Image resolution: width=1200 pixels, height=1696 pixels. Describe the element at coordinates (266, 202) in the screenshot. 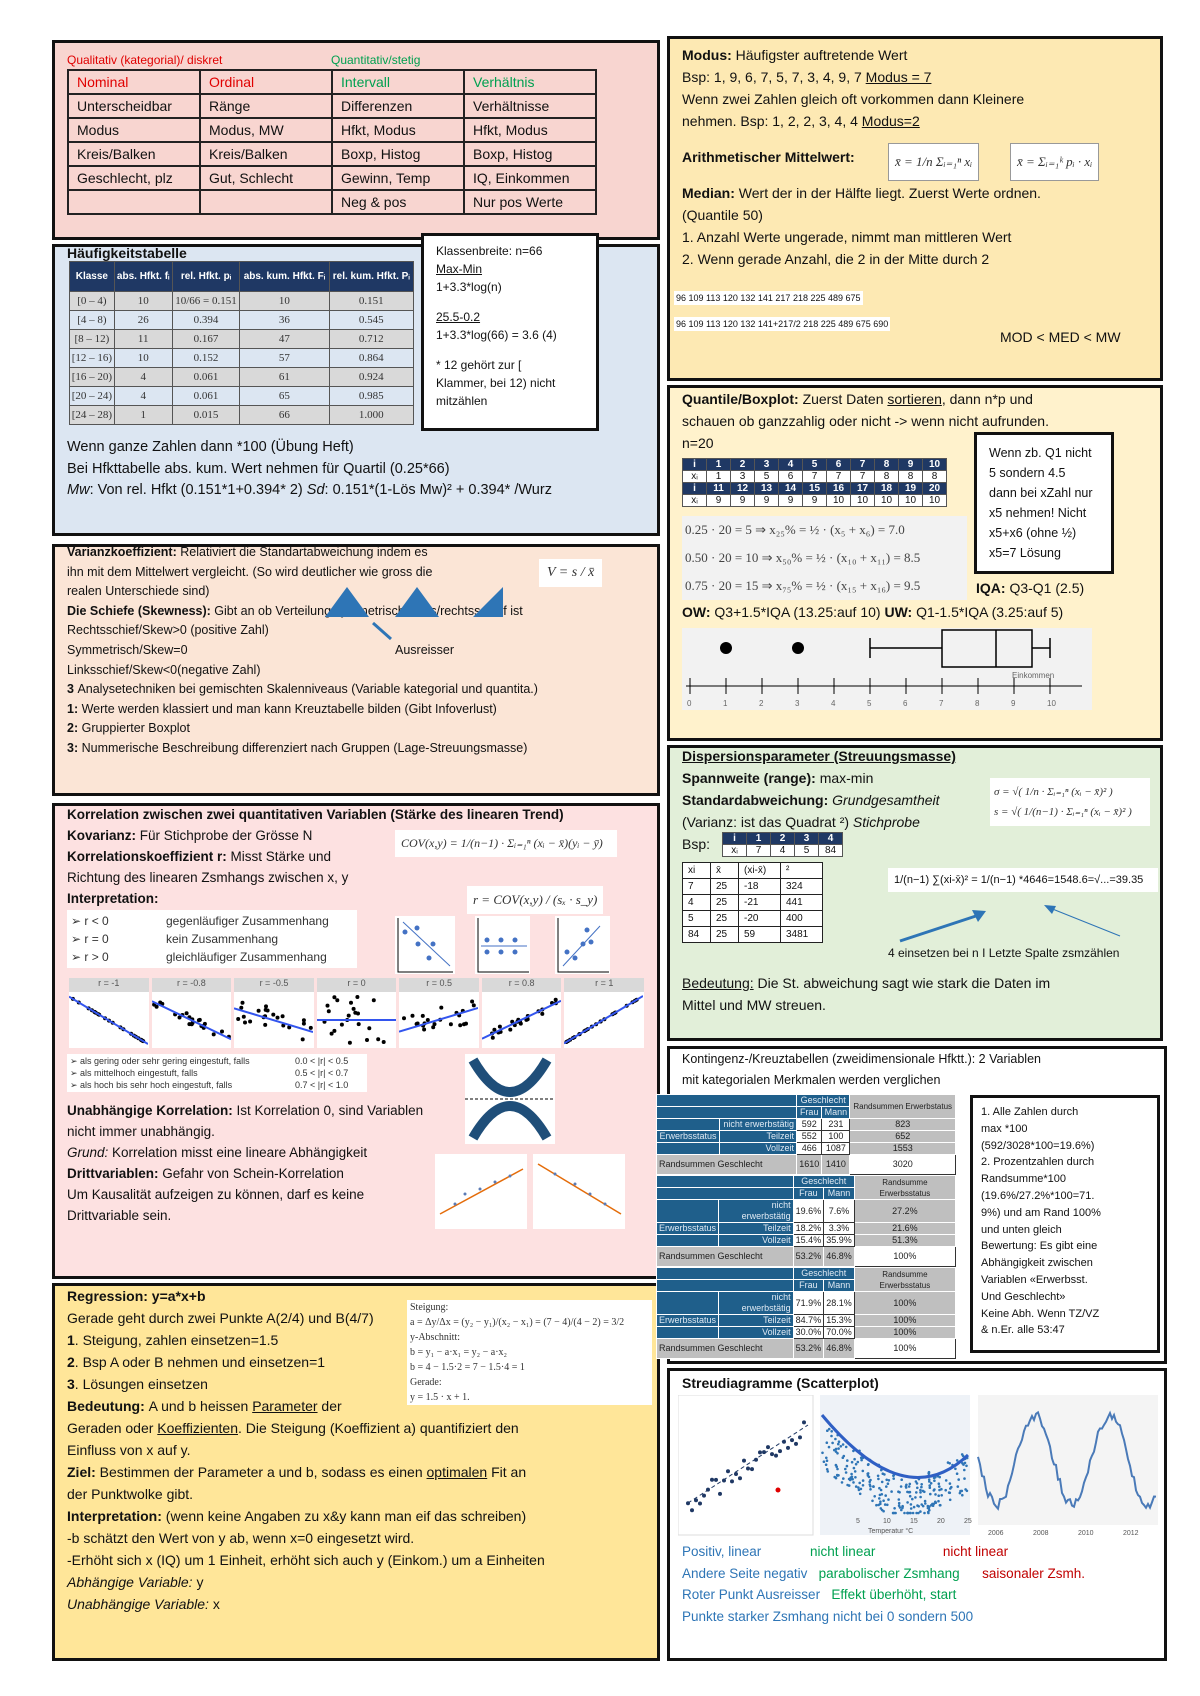

I see `skalen-cell` at that location.